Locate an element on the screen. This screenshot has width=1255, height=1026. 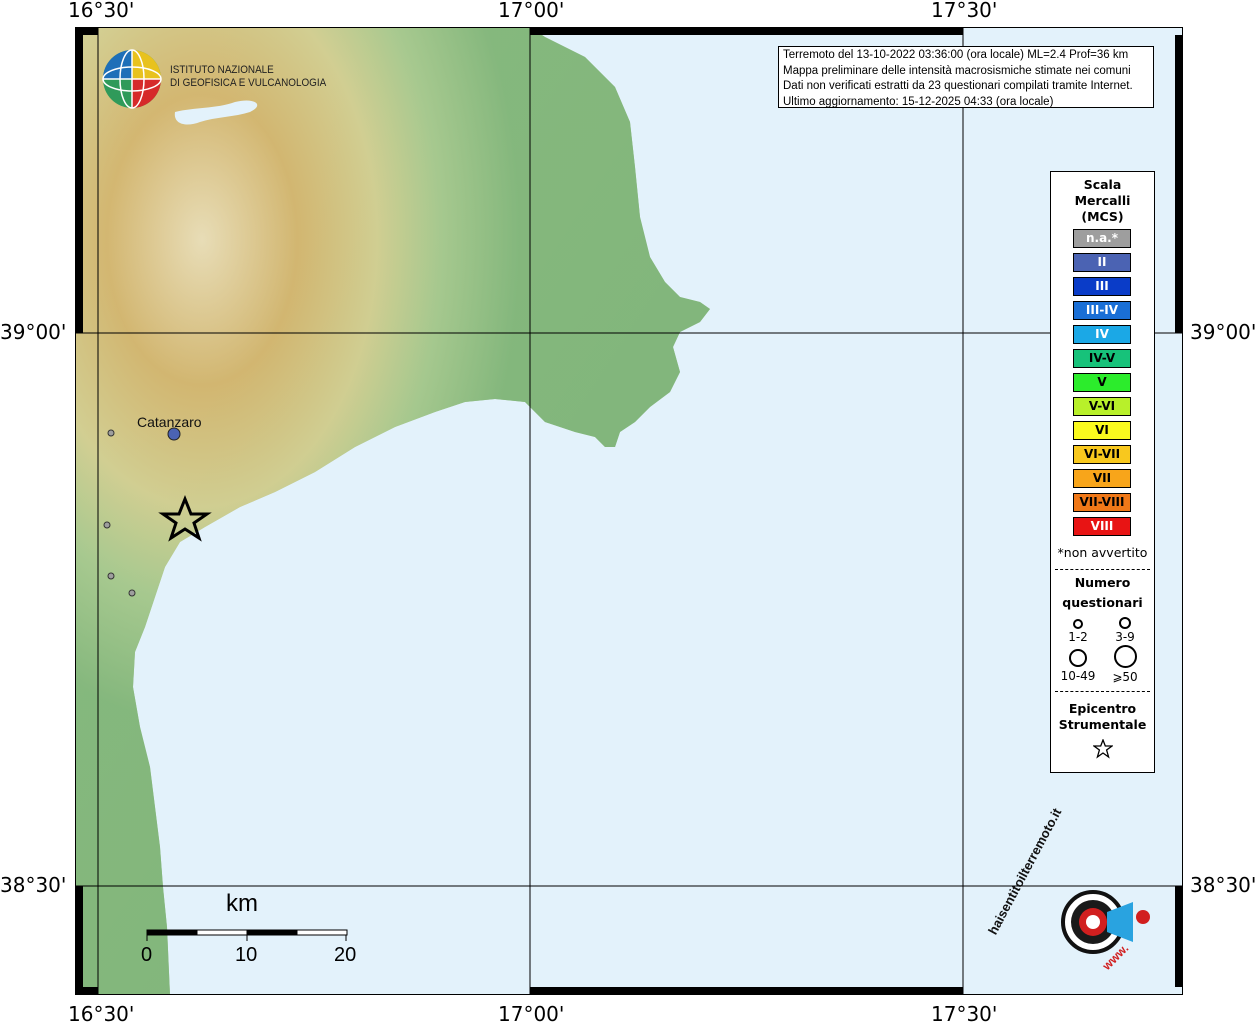
intensity-swatch: VII-VIII is located at coordinates (1102, 502).